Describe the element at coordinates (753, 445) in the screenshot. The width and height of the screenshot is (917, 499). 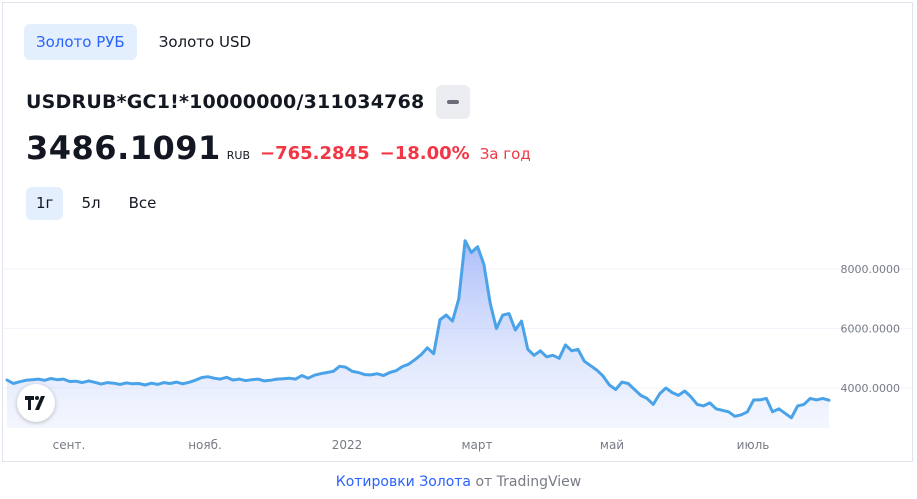
I see `x-tick-label: июль` at that location.